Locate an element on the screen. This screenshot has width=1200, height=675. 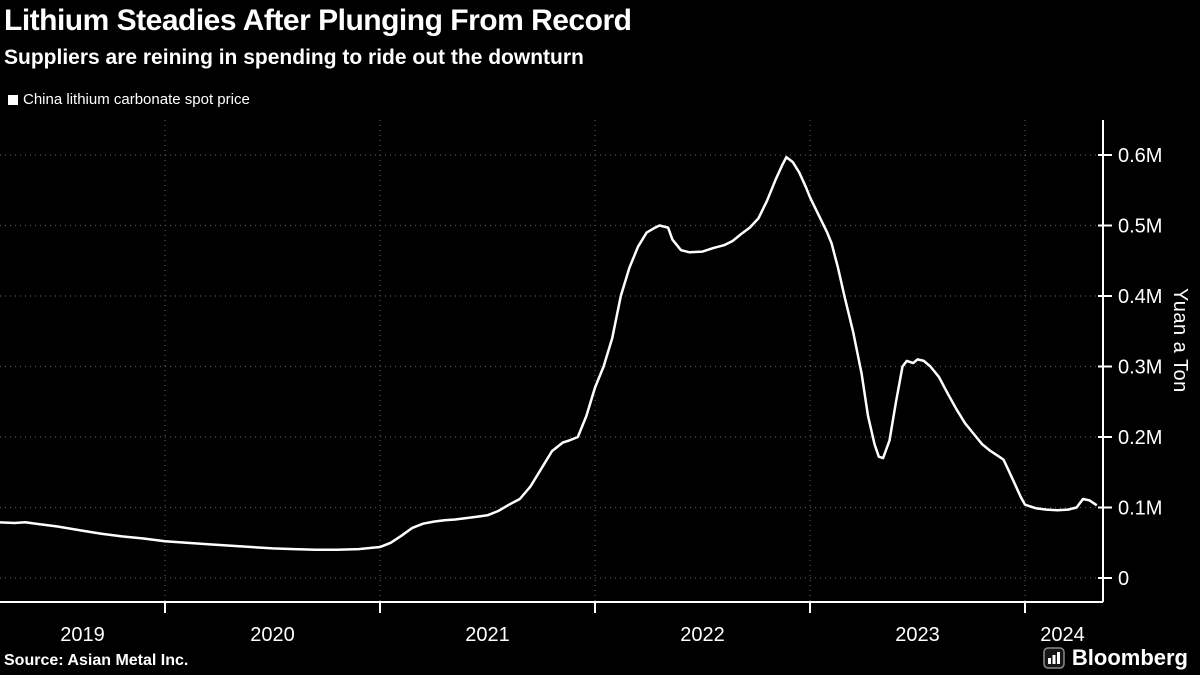
x-tick-label: 2022 is located at coordinates (702, 635).